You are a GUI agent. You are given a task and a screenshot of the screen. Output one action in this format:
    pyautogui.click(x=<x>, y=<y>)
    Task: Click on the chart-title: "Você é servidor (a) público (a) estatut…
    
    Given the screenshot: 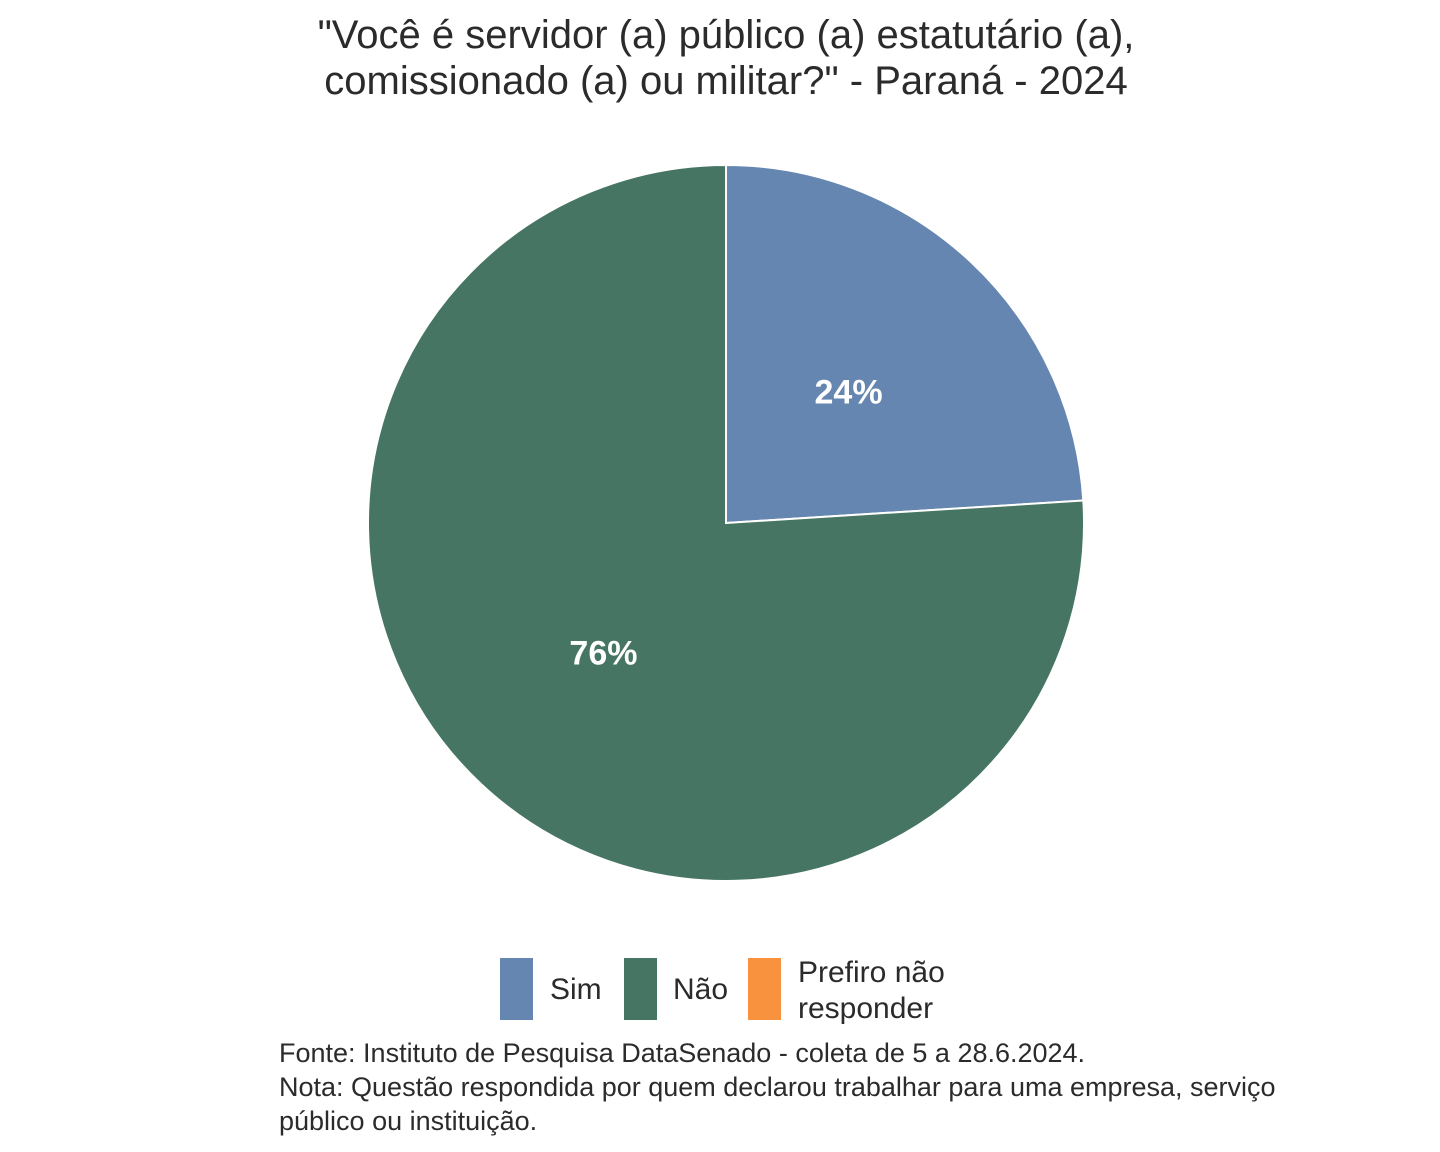 What is the action you would take?
    pyautogui.click(x=720, y=58)
    